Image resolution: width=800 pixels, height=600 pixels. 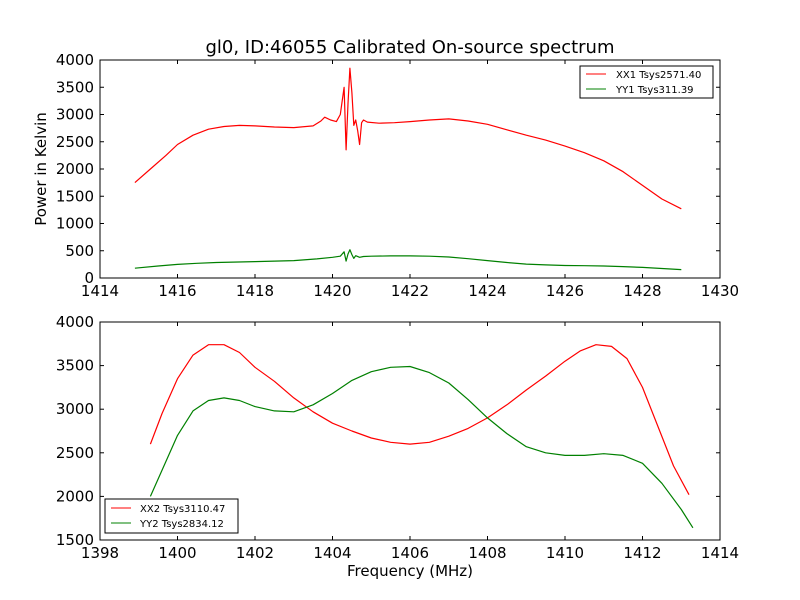 What do you see at coordinates (720, 291) in the screenshot?
I see `top-x-tick-label: 1430` at bounding box center [720, 291].